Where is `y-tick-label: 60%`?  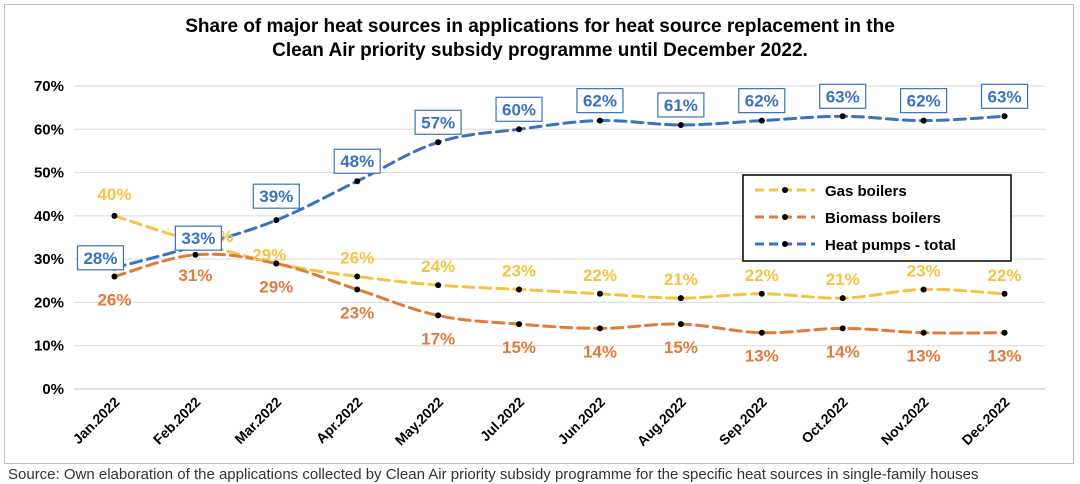 y-tick-label: 60% is located at coordinates (49, 129).